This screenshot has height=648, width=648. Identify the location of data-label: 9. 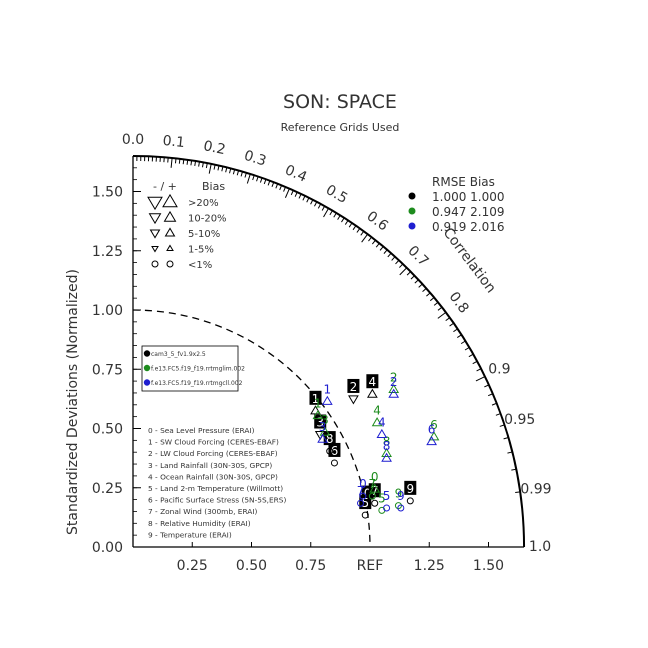
(410, 489).